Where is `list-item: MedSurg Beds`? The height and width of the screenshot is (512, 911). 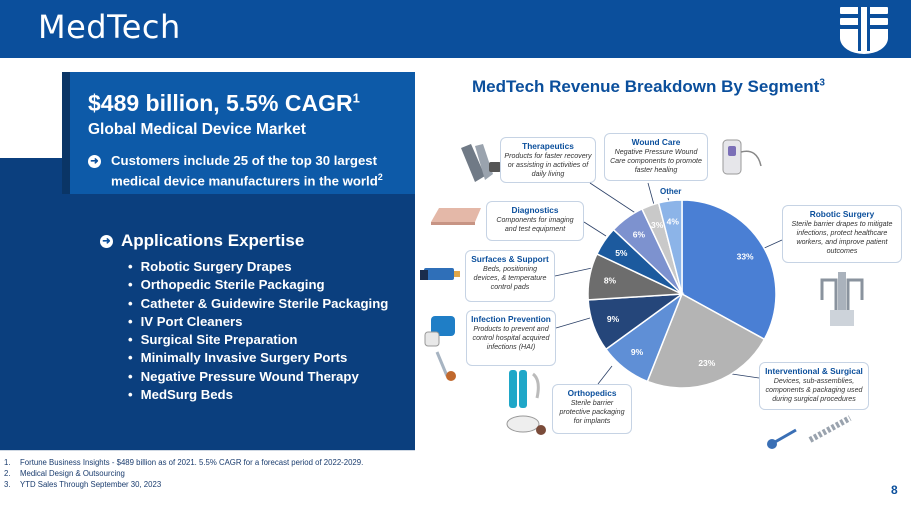 list-item: MedSurg Beds is located at coordinates (258, 395).